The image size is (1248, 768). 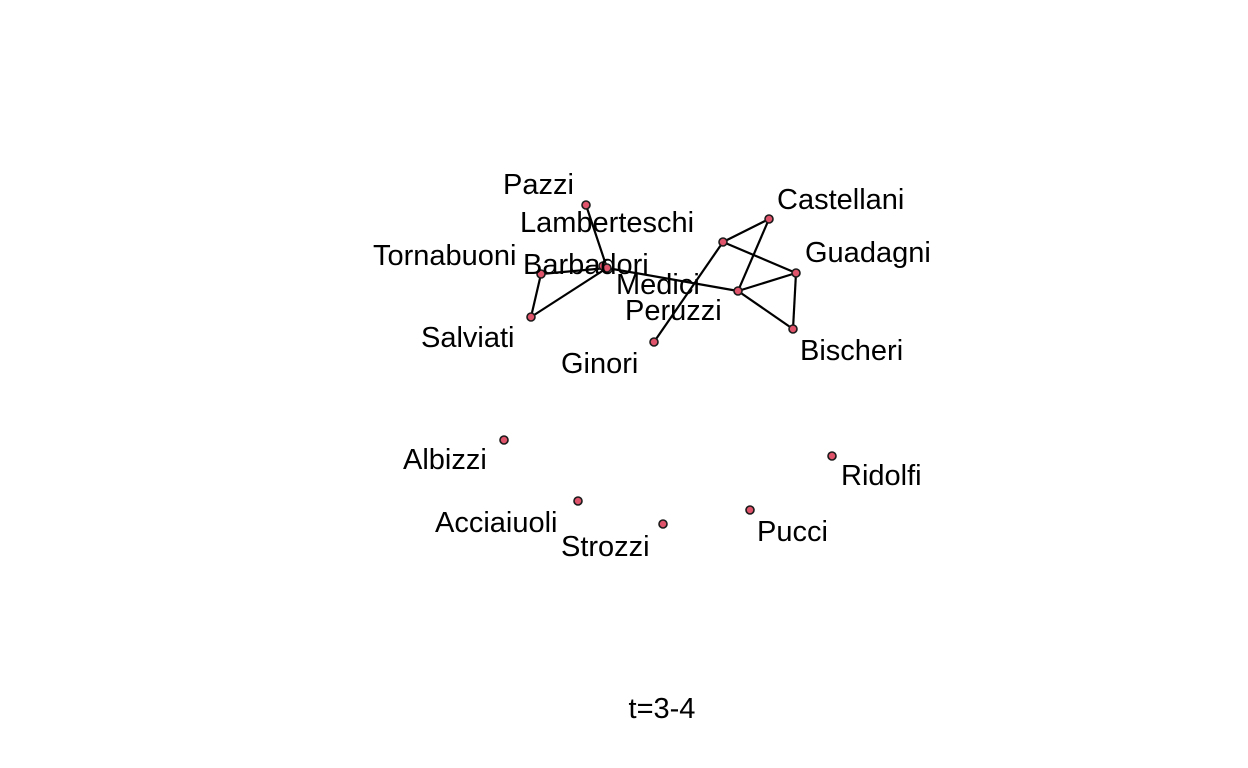 What do you see at coordinates (574, 271) in the screenshot?
I see `edge-tornabuoni-barbadori` at bounding box center [574, 271].